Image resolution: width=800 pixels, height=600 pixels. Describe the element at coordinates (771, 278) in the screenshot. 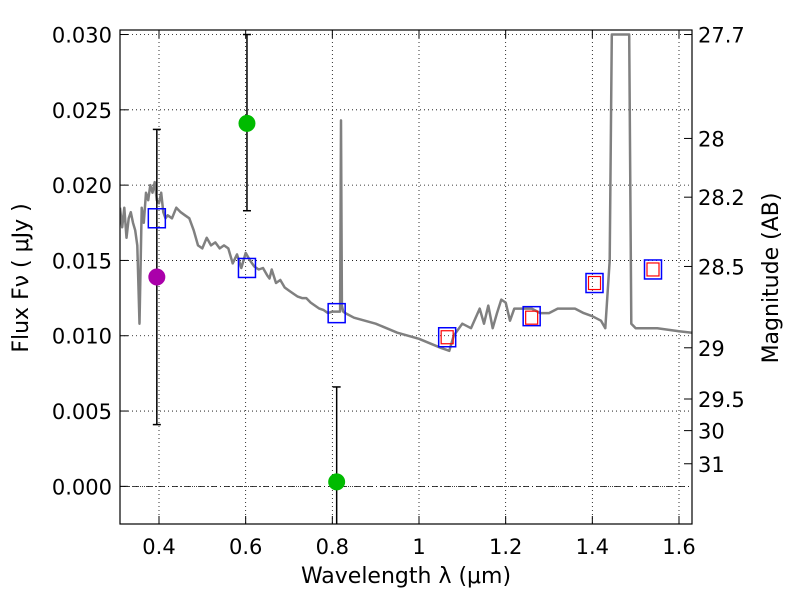

I see `right-axis-title: Magnitude (AB)` at that location.